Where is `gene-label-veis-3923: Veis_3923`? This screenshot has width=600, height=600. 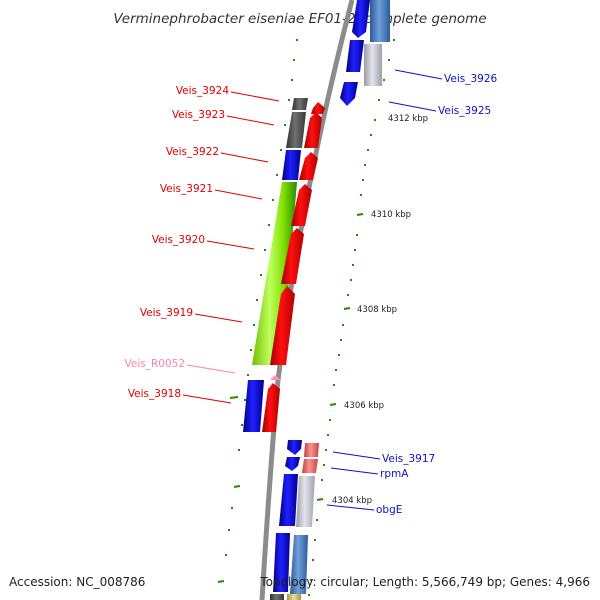 gene-label-veis-3923: Veis_3923 is located at coordinates (198, 115).